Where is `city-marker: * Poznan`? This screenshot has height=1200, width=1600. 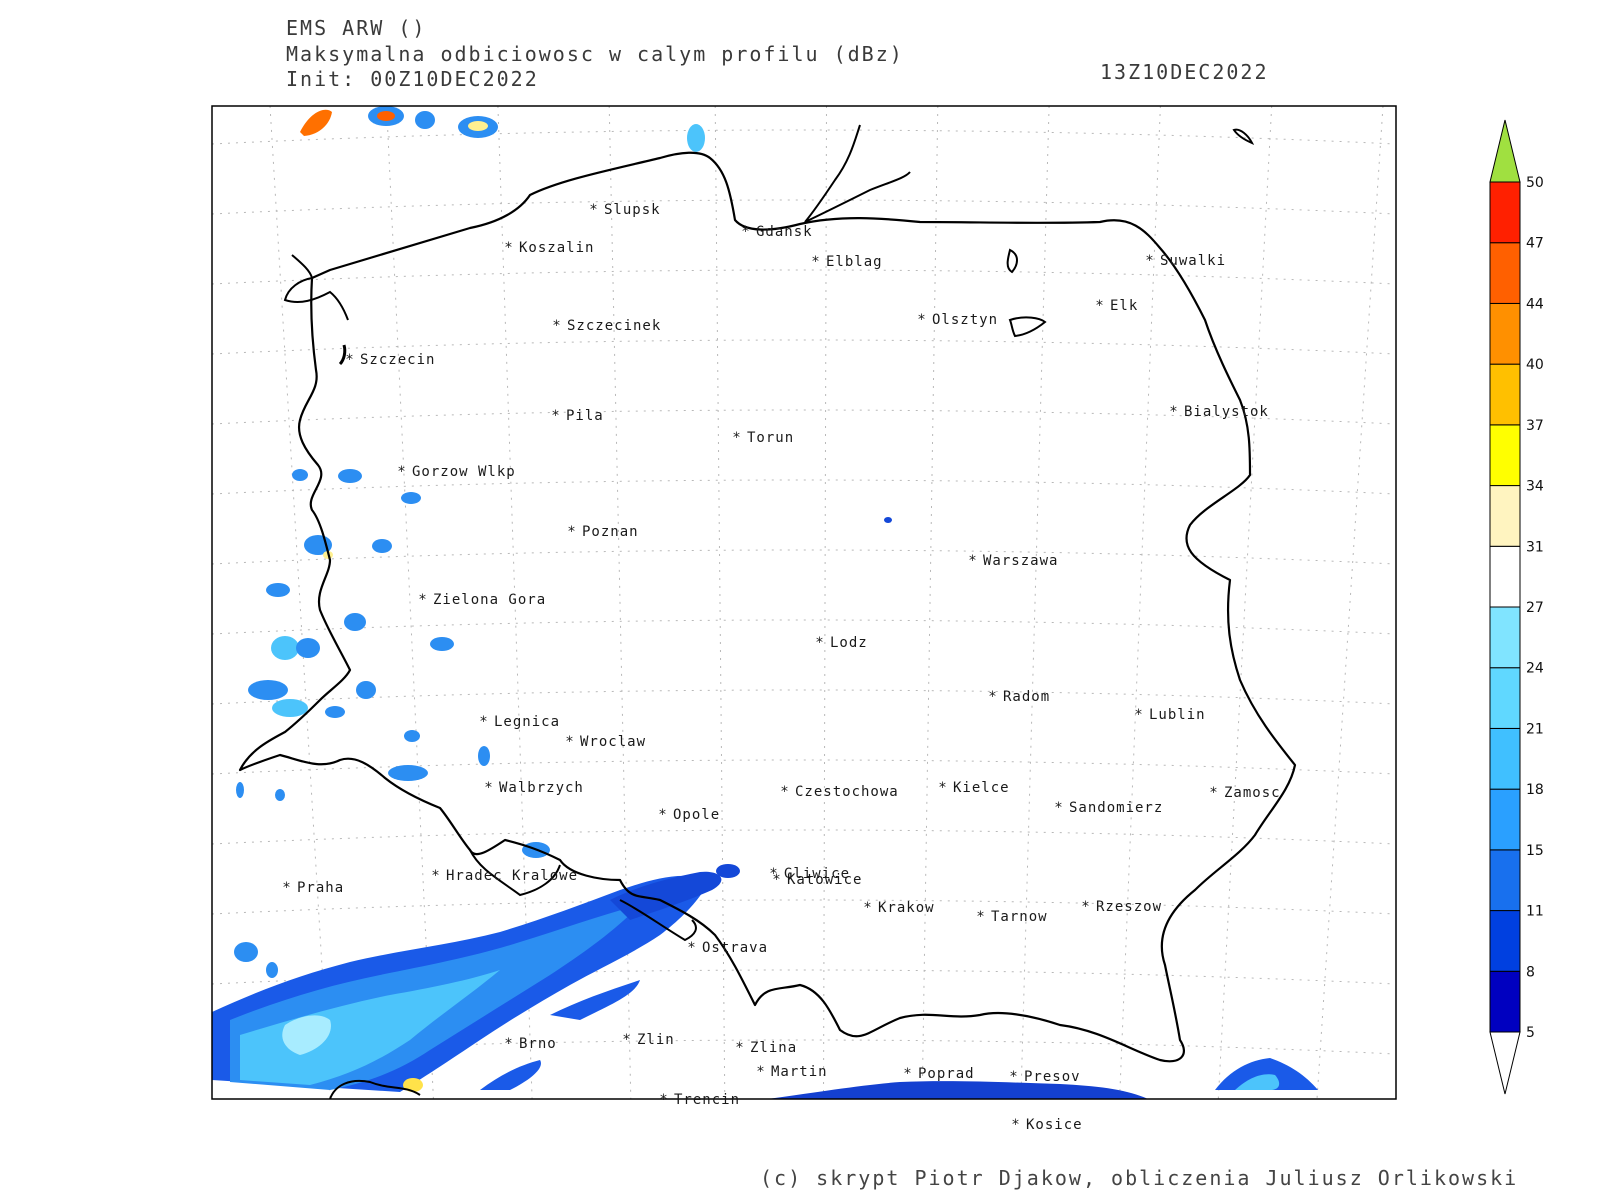
city-marker: * Poznan is located at coordinates (603, 532).